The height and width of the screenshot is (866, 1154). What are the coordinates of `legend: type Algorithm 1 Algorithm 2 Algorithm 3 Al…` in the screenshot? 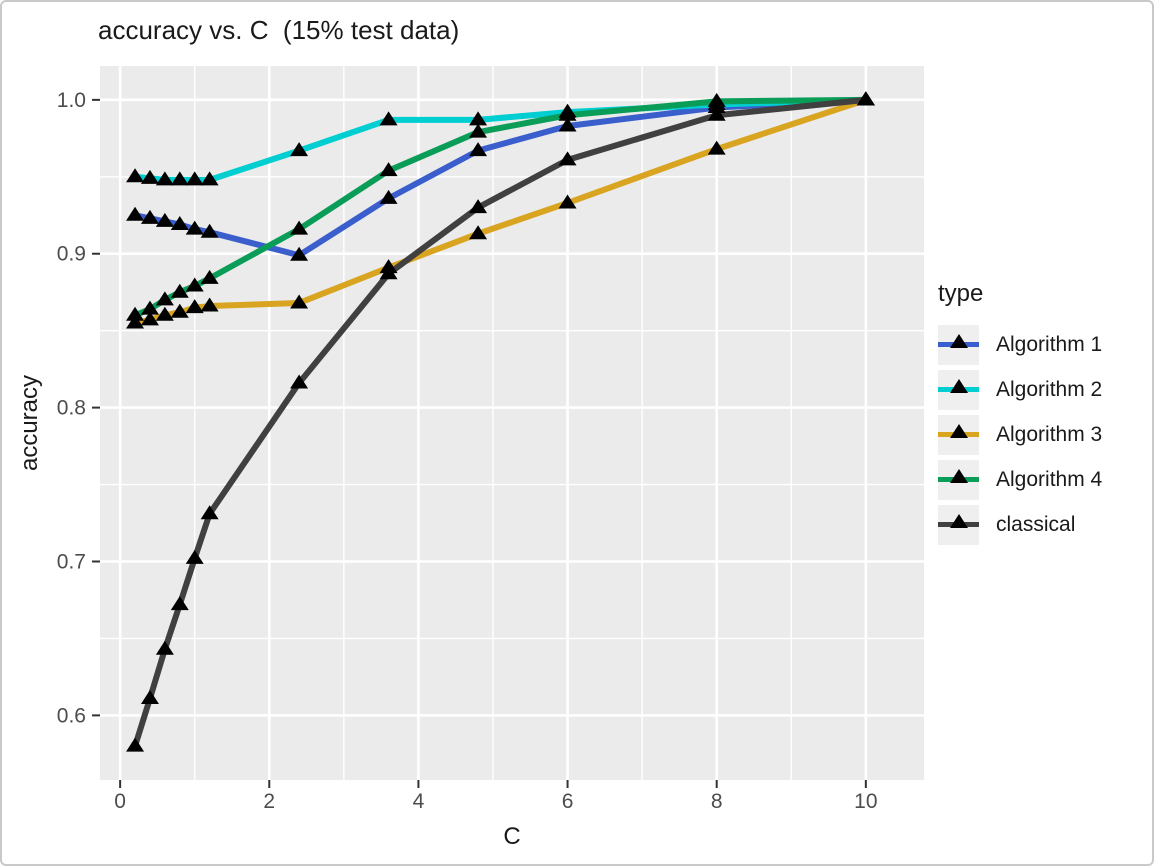 It's located at (1020, 415).